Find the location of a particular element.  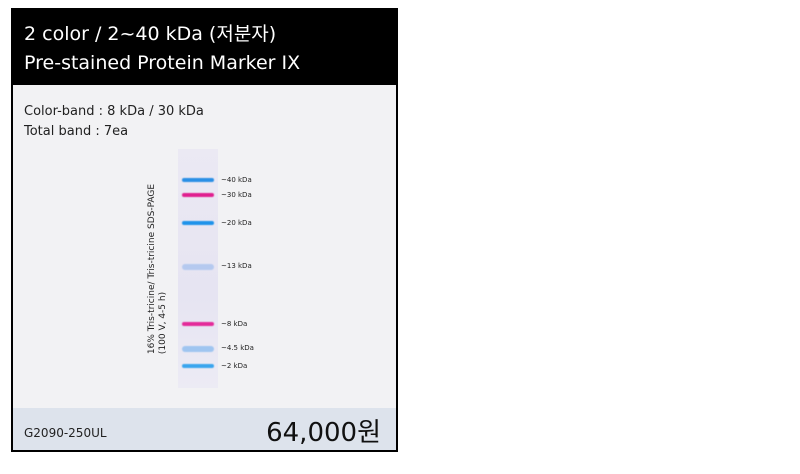

band-label: ~8 kDa is located at coordinates (234, 324).